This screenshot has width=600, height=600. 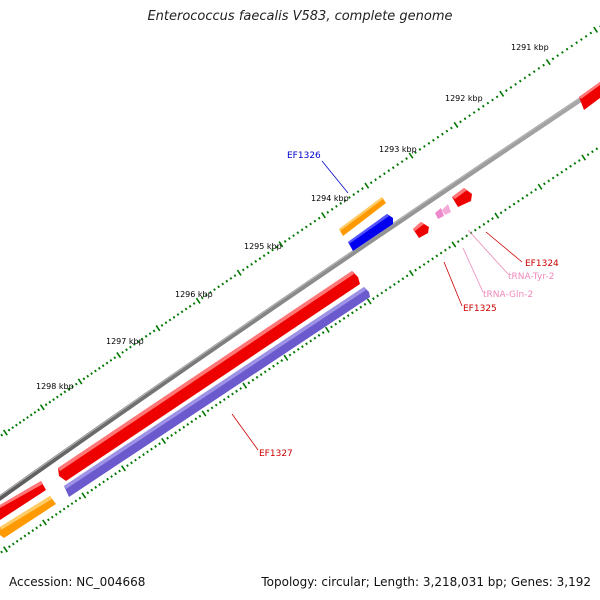 What do you see at coordinates (370, 232) in the screenshot?
I see `gene-ef1326` at bounding box center [370, 232].